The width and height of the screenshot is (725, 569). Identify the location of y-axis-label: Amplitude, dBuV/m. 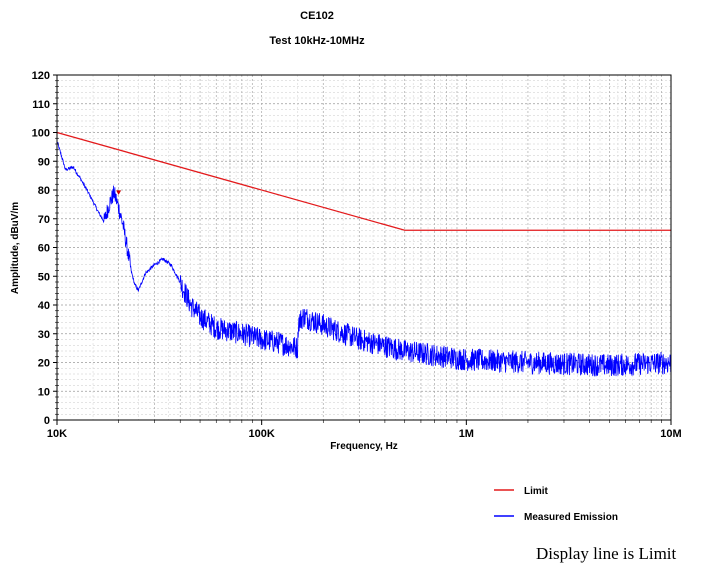
(15, 248).